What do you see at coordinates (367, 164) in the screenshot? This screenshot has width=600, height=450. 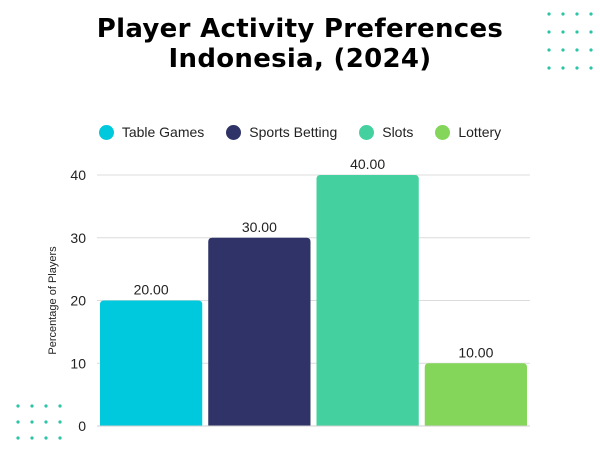 I see `data-label: 40.00` at bounding box center [367, 164].